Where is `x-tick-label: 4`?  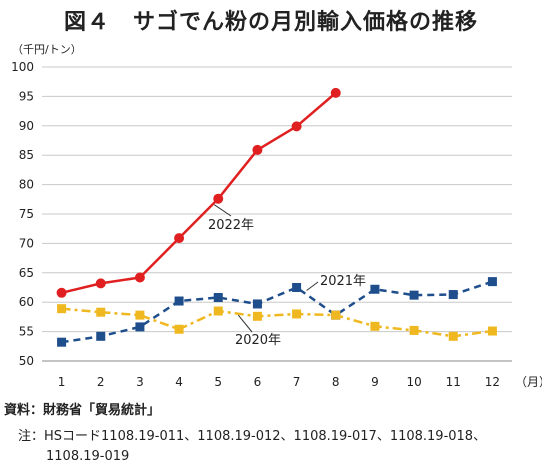 x-tick-label: 4 is located at coordinates (179, 382).